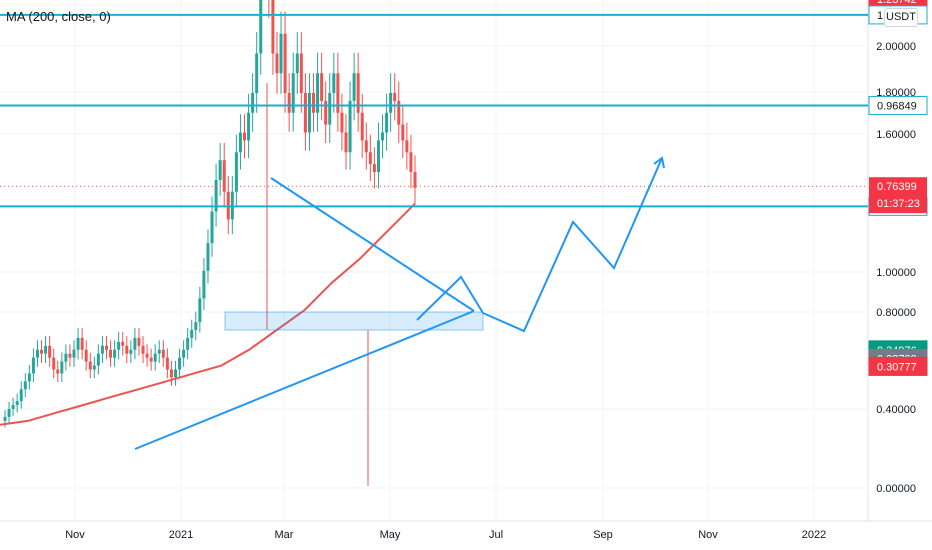 The image size is (932, 550). I want to click on projection-path, so click(539, 245).